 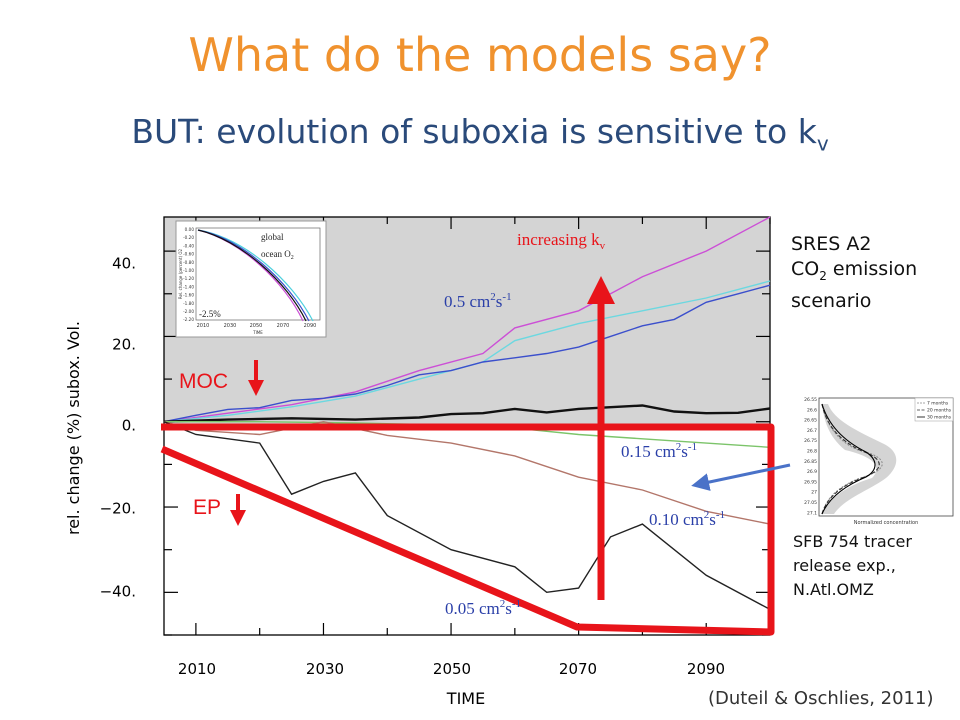 I want to click on scenario-co-sub: 2, so click(x=823, y=275).